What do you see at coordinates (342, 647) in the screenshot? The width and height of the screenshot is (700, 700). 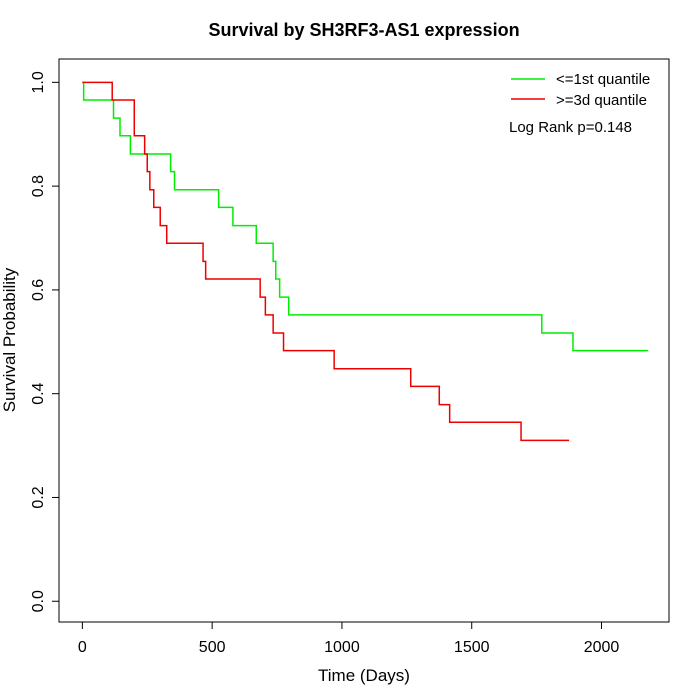 I see `x-tick-label: 1000` at bounding box center [342, 647].